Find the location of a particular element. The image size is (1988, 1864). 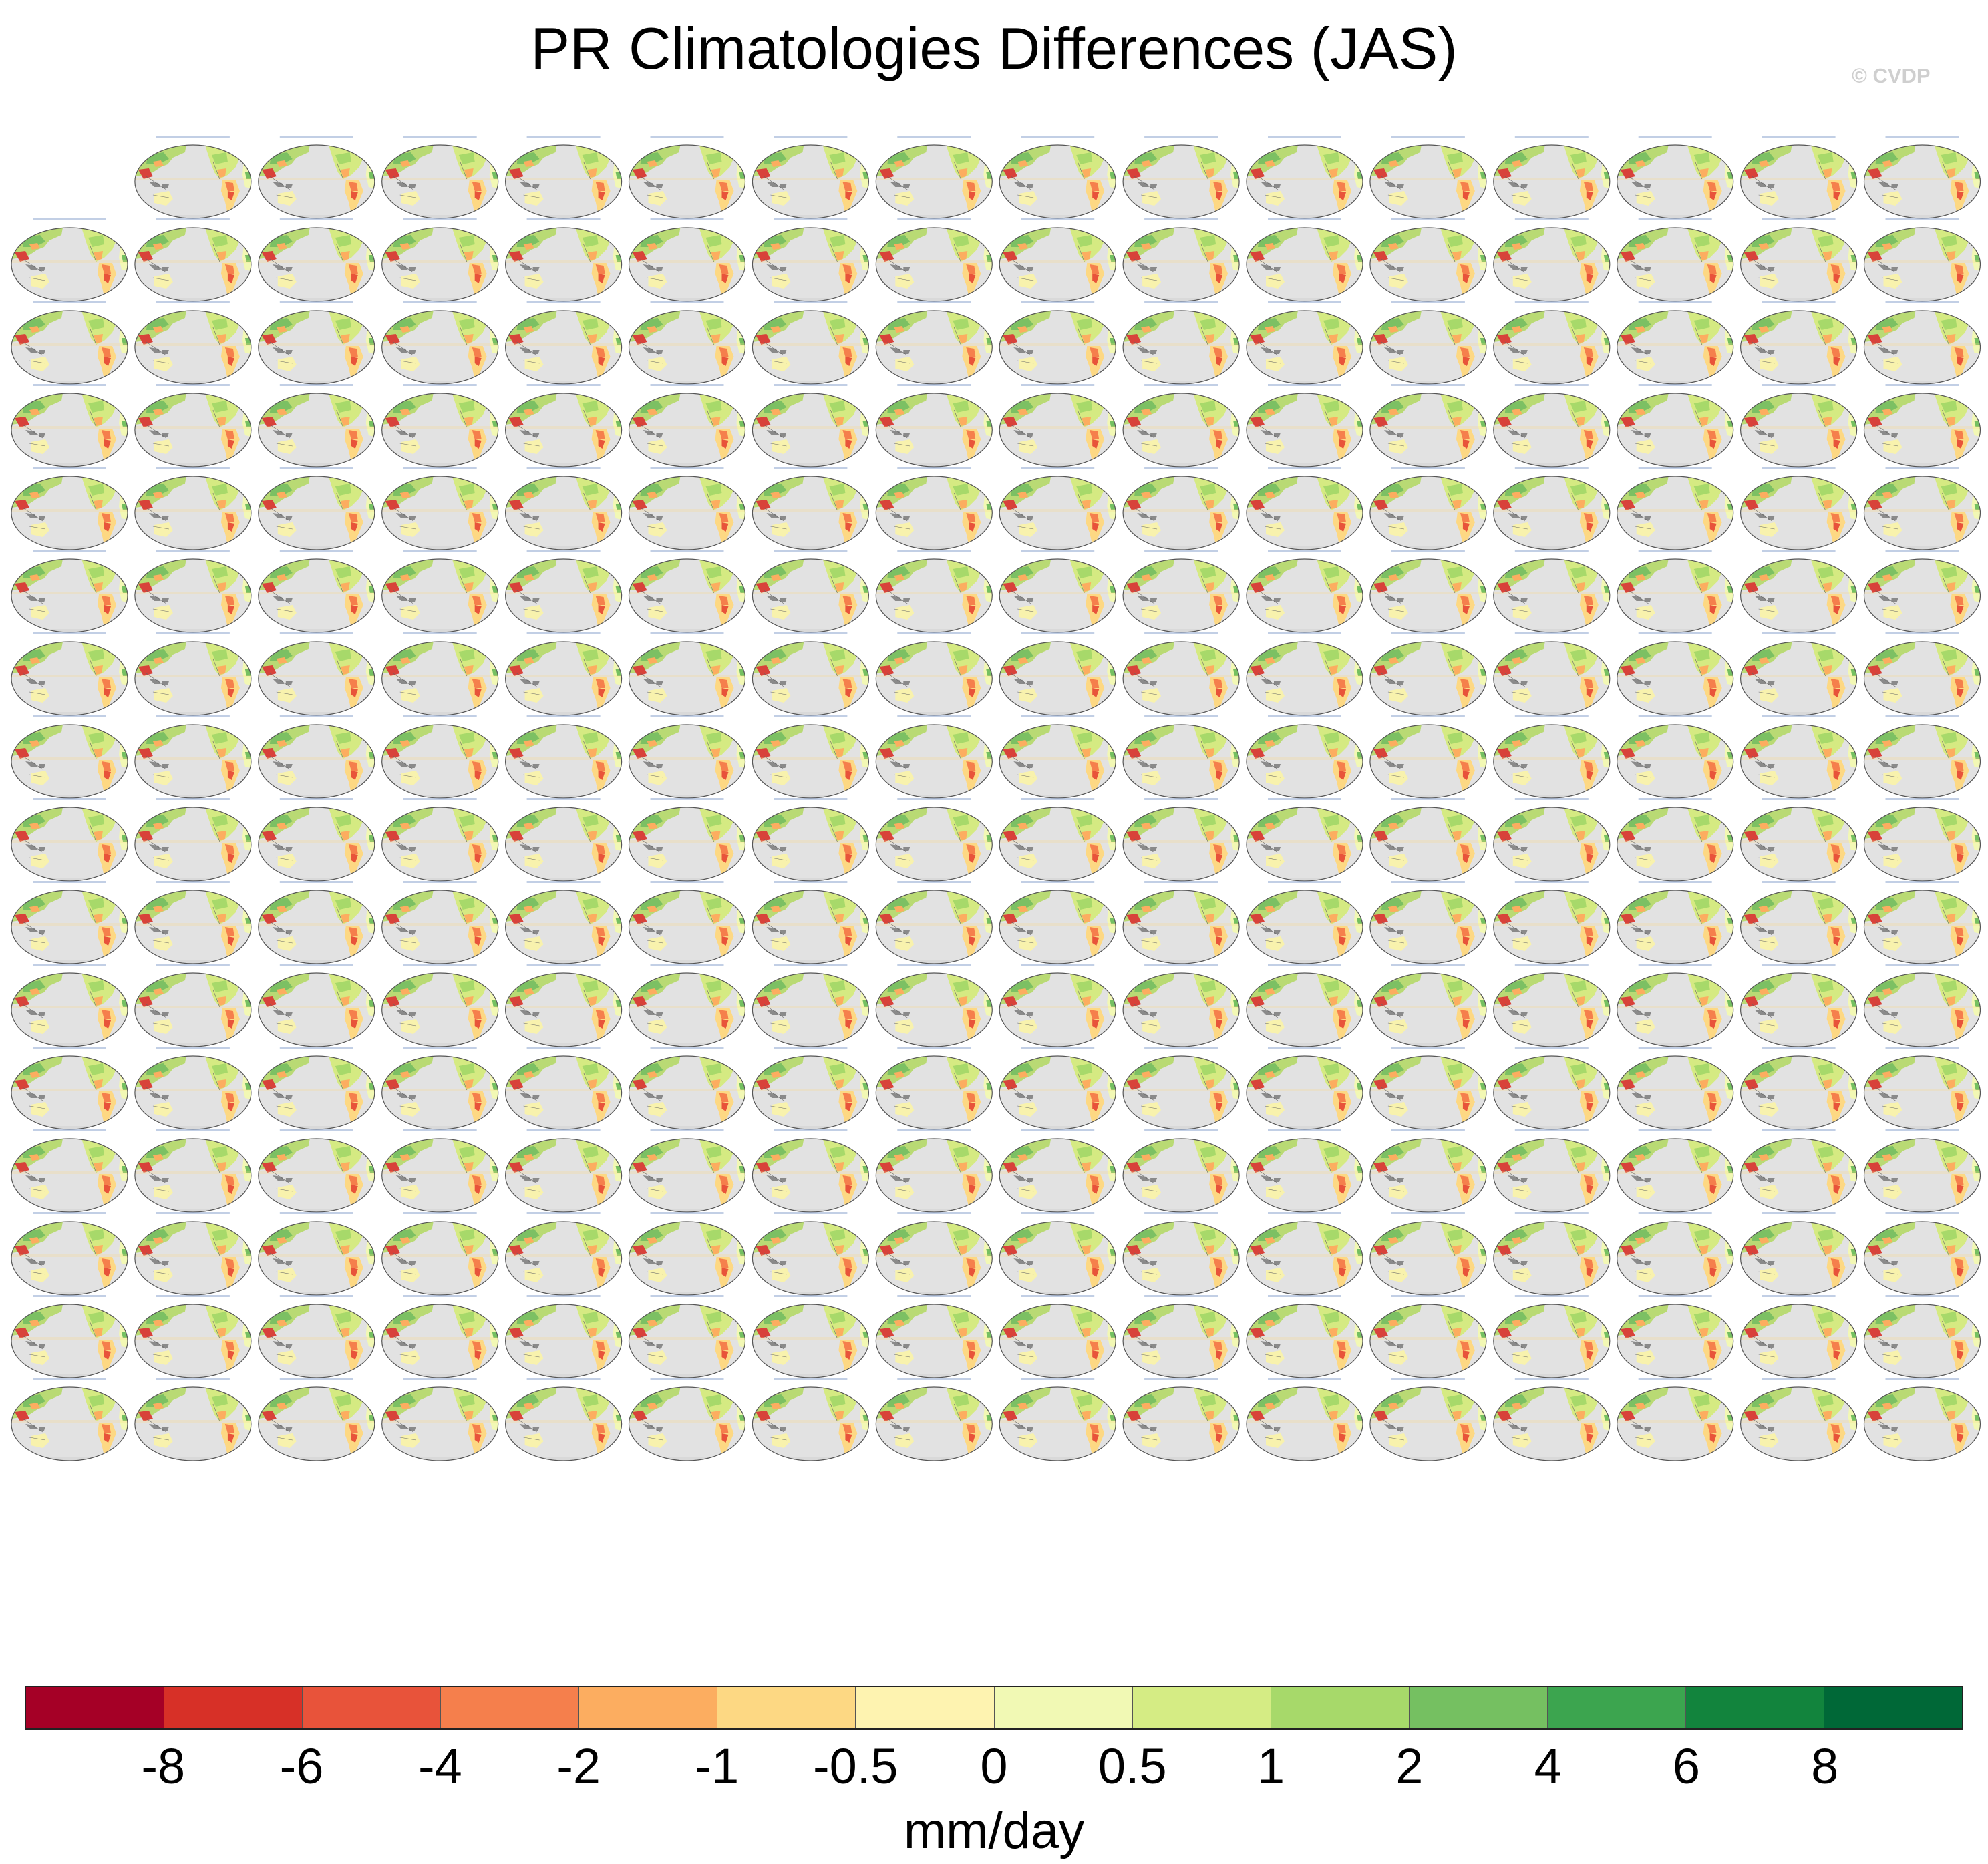

colorbar is located at coordinates (994, 1708).